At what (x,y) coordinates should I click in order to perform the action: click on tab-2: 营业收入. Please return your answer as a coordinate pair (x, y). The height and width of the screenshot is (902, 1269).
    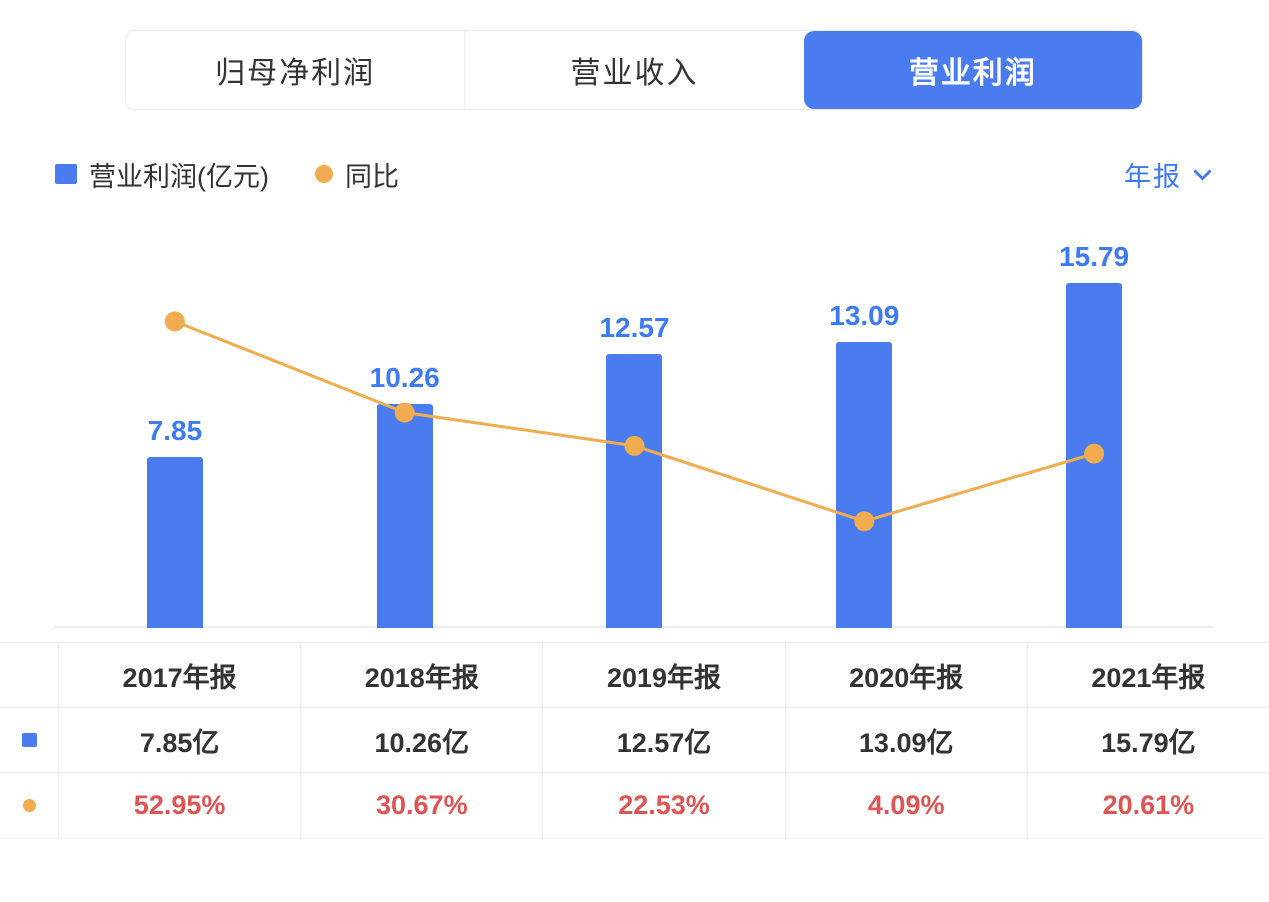
    Looking at the image, I should click on (634, 70).